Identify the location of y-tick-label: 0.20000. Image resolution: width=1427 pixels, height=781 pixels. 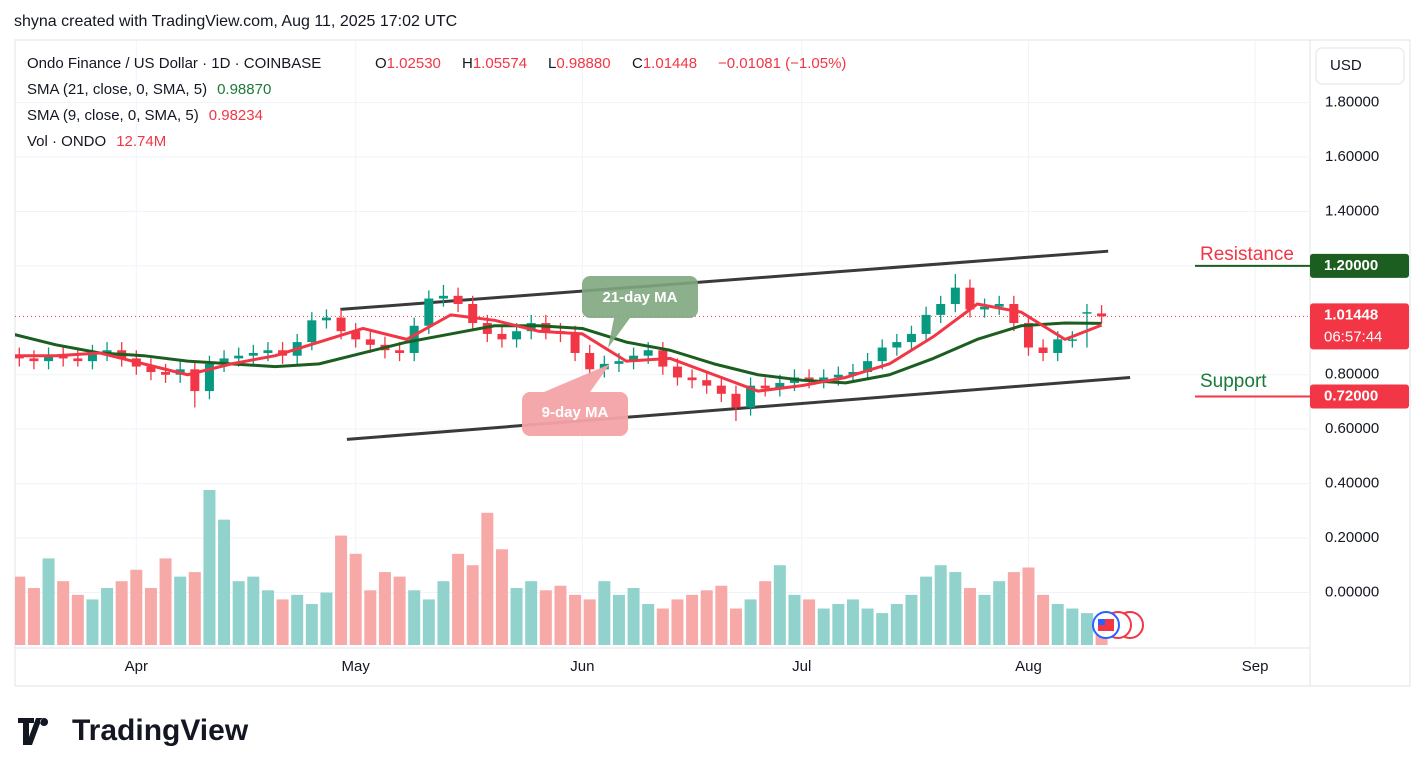
(1352, 537).